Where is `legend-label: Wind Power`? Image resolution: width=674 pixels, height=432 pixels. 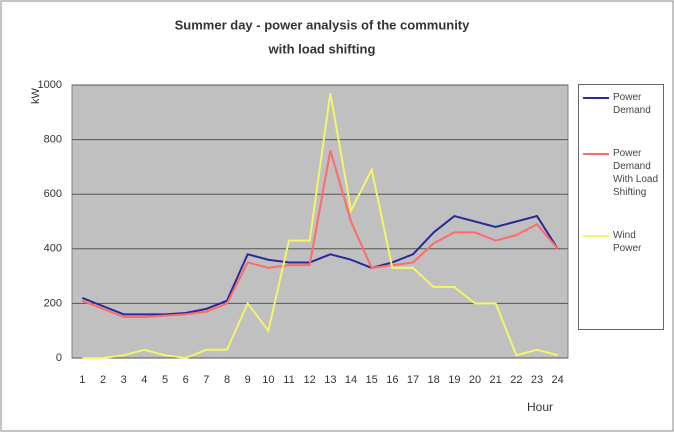 legend-label: Wind Power is located at coordinates (627, 242).